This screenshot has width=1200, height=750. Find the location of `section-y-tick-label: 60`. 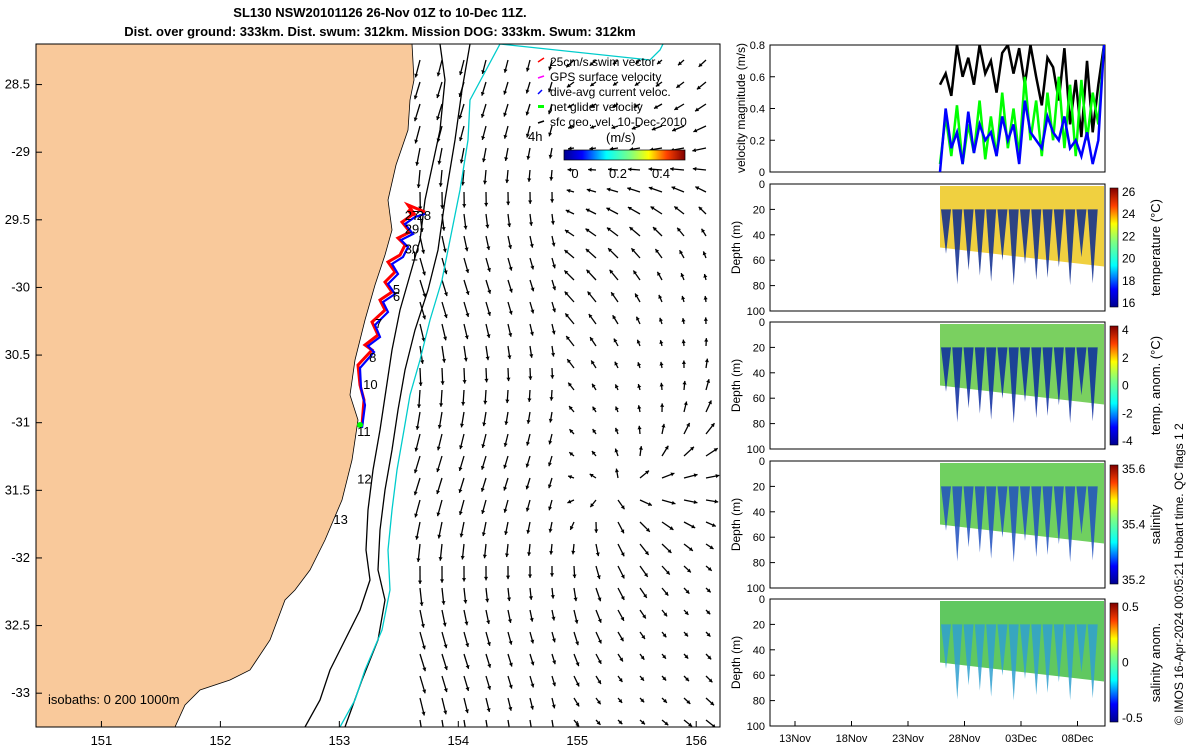

section-y-tick-label: 60 is located at coordinates (759, 261).